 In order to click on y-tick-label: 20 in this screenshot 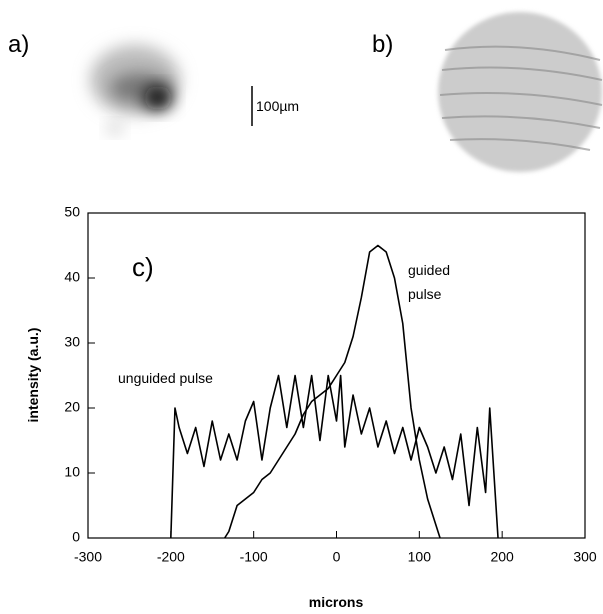, I will do `click(72, 407)`.